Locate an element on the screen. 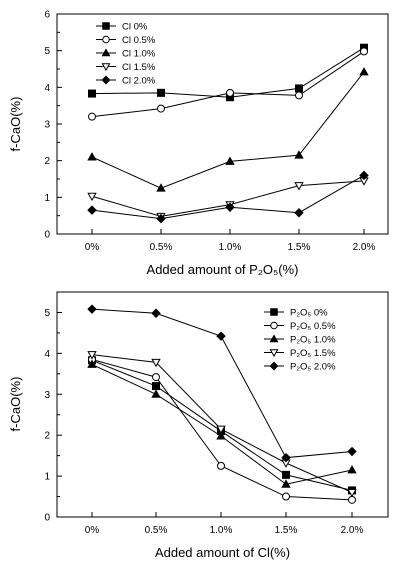 The width and height of the screenshot is (400, 569). y-tick-label: 6 is located at coordinates (47, 15).